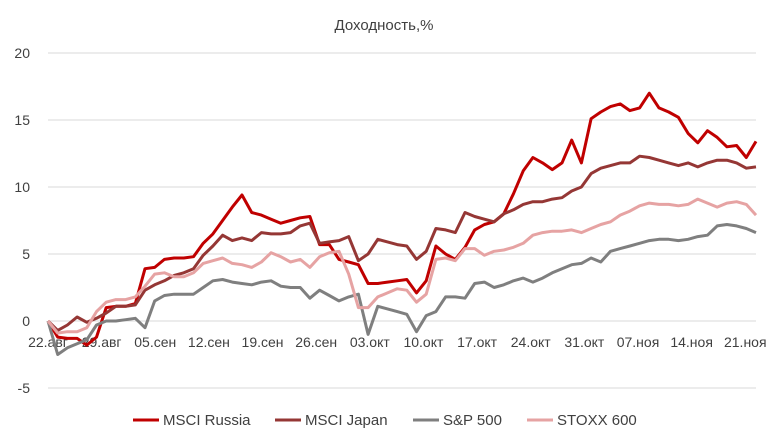 The width and height of the screenshot is (768, 444). I want to click on x-tick-label: 31.окт, so click(584, 342).